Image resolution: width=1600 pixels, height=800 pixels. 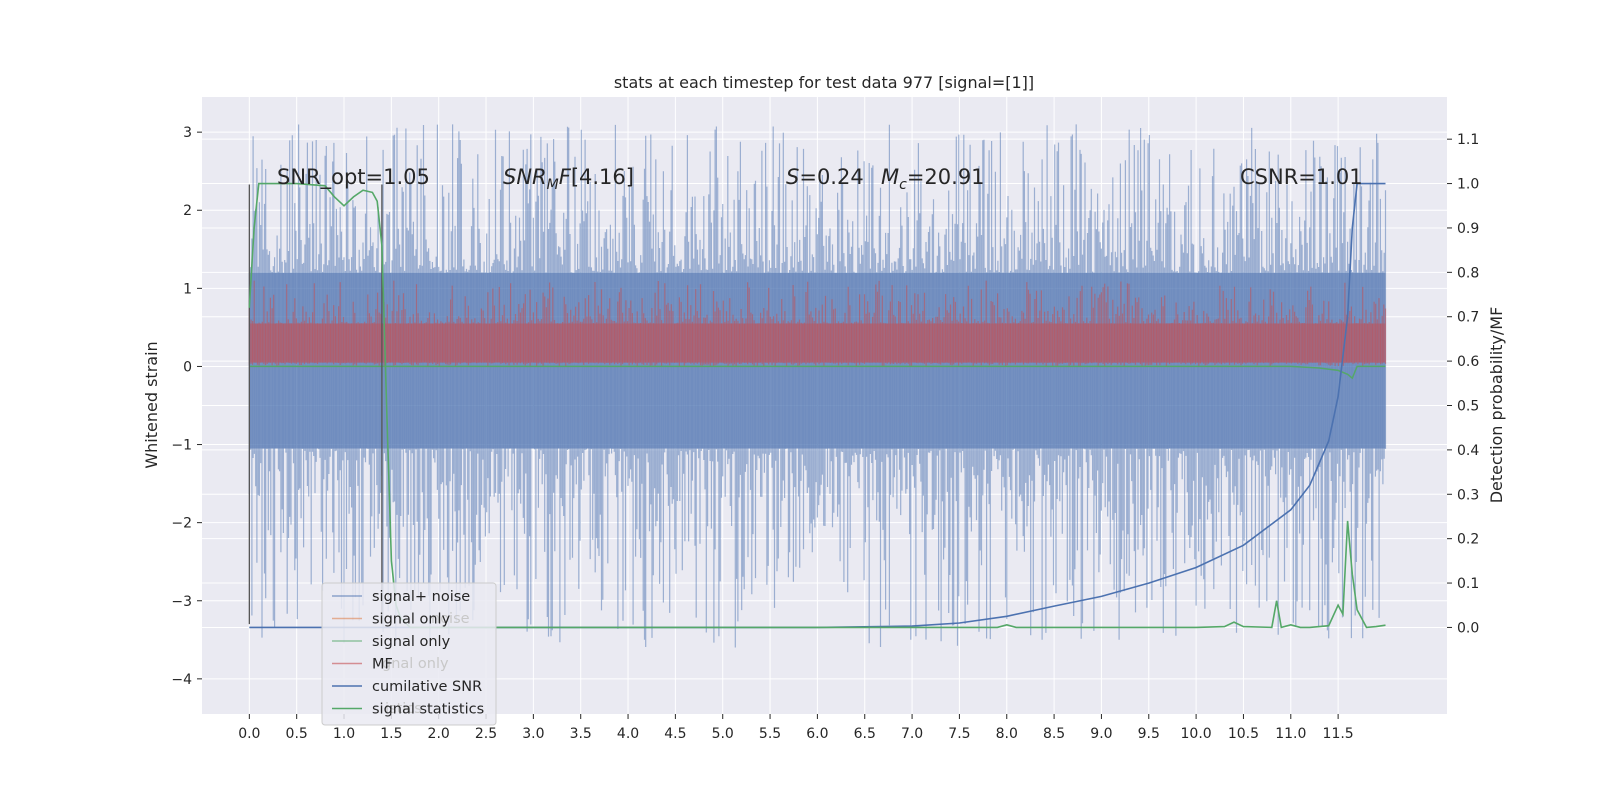 I want to click on y-tick-label-left: −4, so click(x=181, y=680).